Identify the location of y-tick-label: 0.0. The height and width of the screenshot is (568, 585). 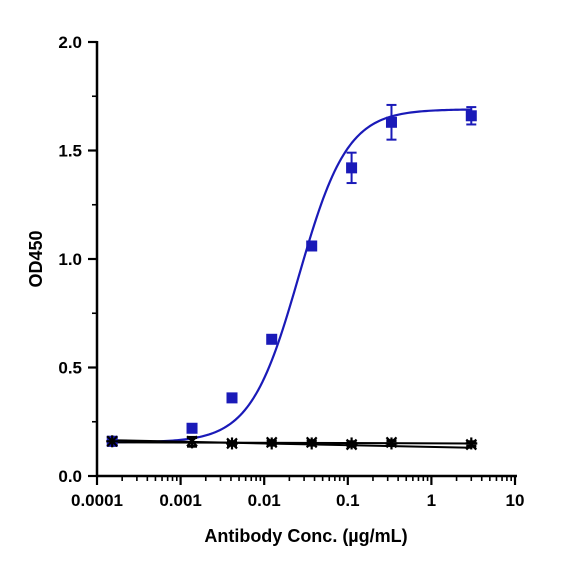
(70, 476).